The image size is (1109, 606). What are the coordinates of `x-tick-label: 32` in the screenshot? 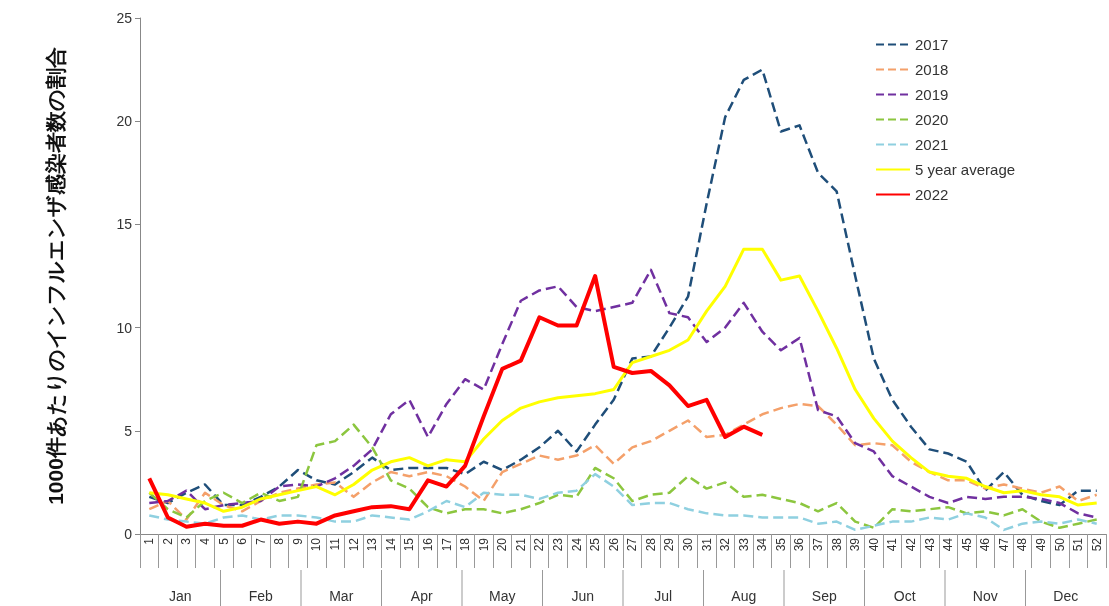 It's located at (725, 544).